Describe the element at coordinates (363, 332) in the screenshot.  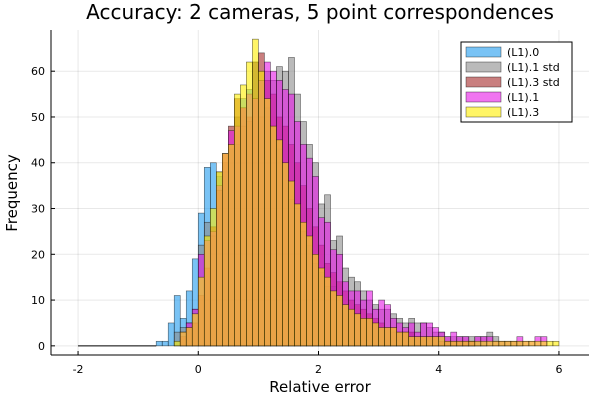
I see `bar-s4-b34` at that location.